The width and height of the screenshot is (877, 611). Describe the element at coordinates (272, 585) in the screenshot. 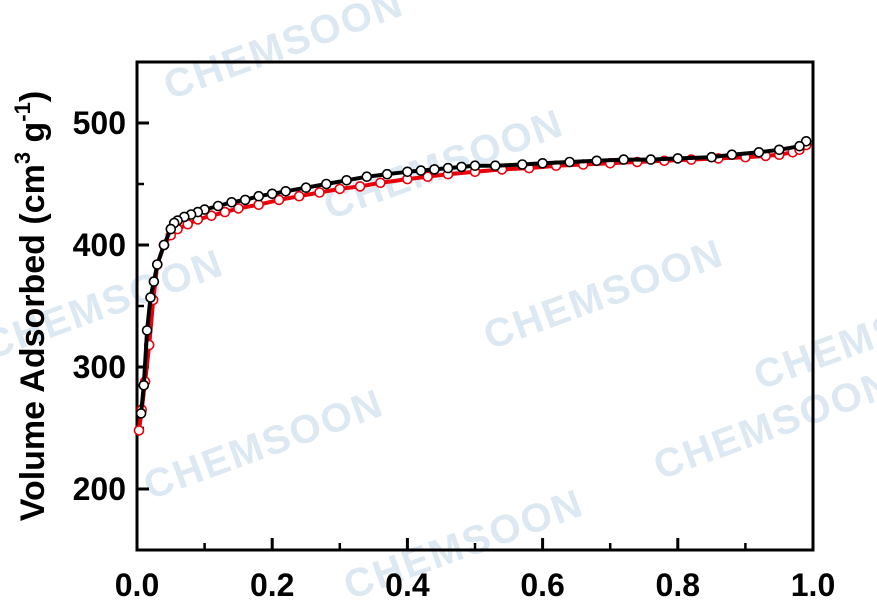

I see `x-tick-label-1: 0.2` at that location.